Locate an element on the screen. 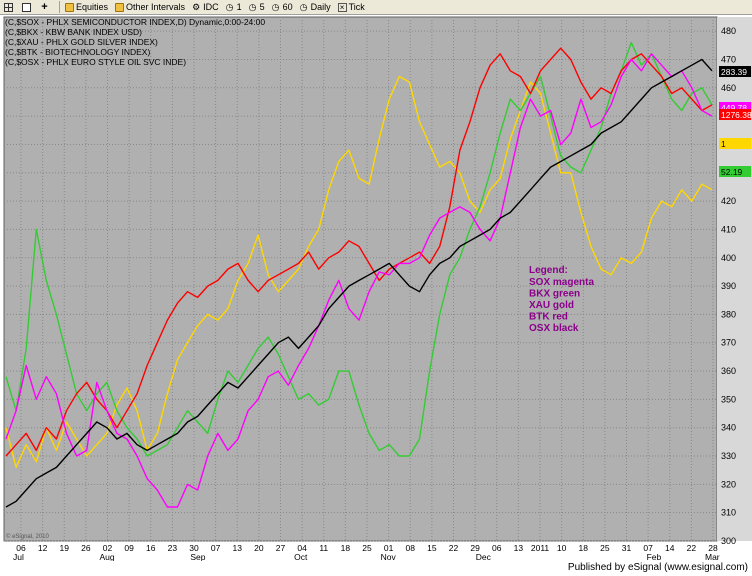  interval-60-button: ◷ 60 is located at coordinates (282, 7).